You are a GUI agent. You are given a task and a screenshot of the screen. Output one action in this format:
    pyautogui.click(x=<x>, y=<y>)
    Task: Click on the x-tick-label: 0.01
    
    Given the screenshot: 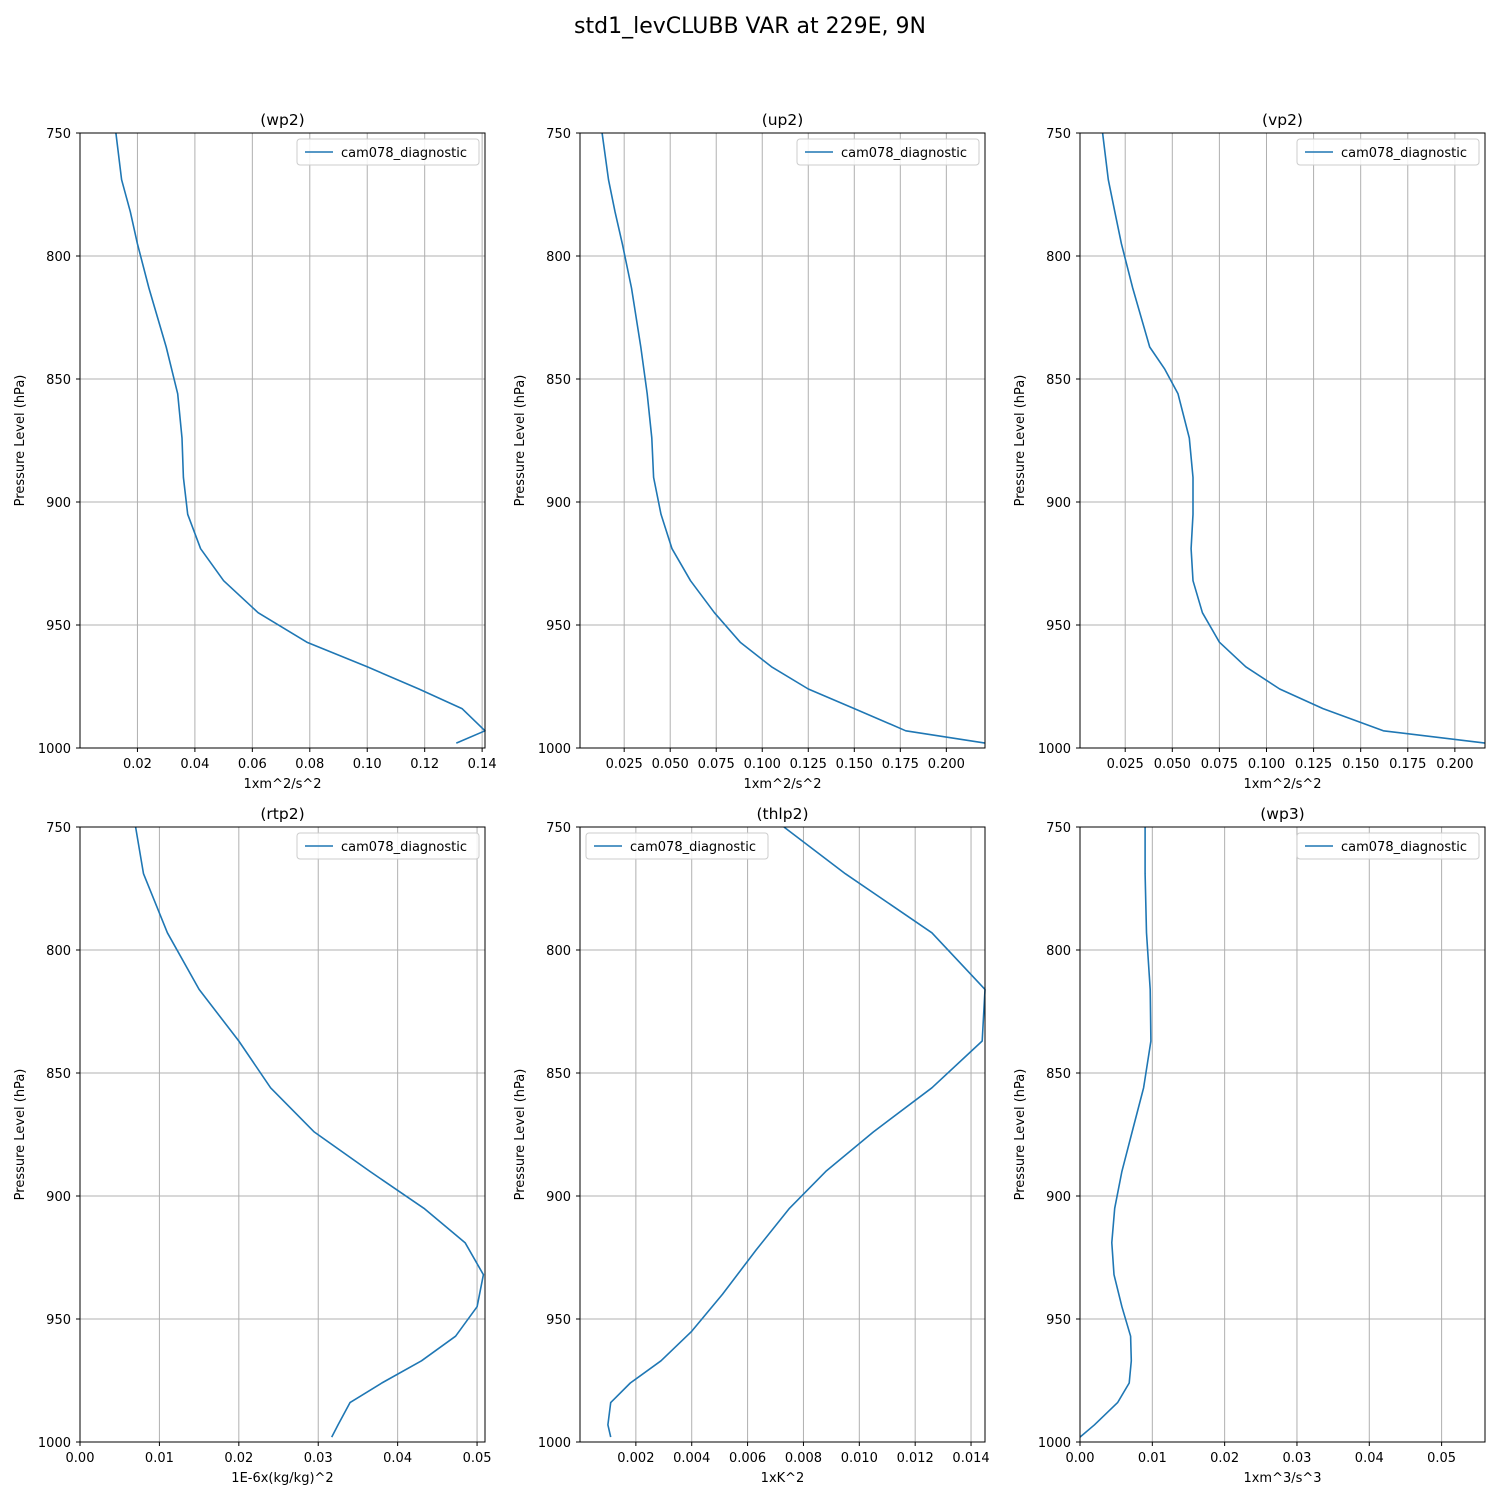 What is the action you would take?
    pyautogui.click(x=159, y=1458)
    